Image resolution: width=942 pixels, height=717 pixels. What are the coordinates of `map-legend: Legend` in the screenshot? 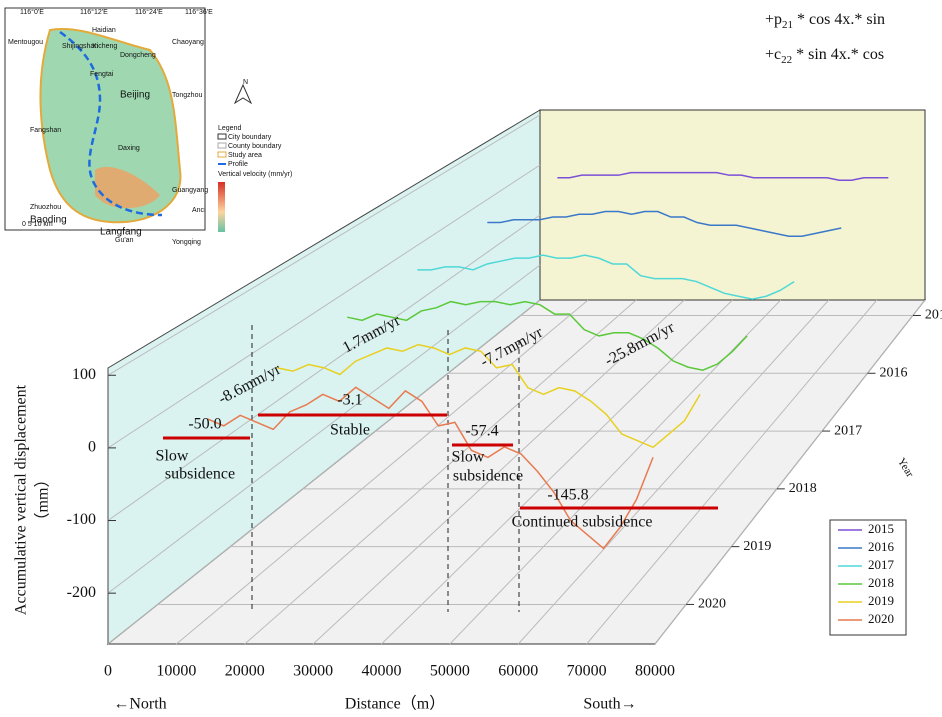 It's located at (229, 128).